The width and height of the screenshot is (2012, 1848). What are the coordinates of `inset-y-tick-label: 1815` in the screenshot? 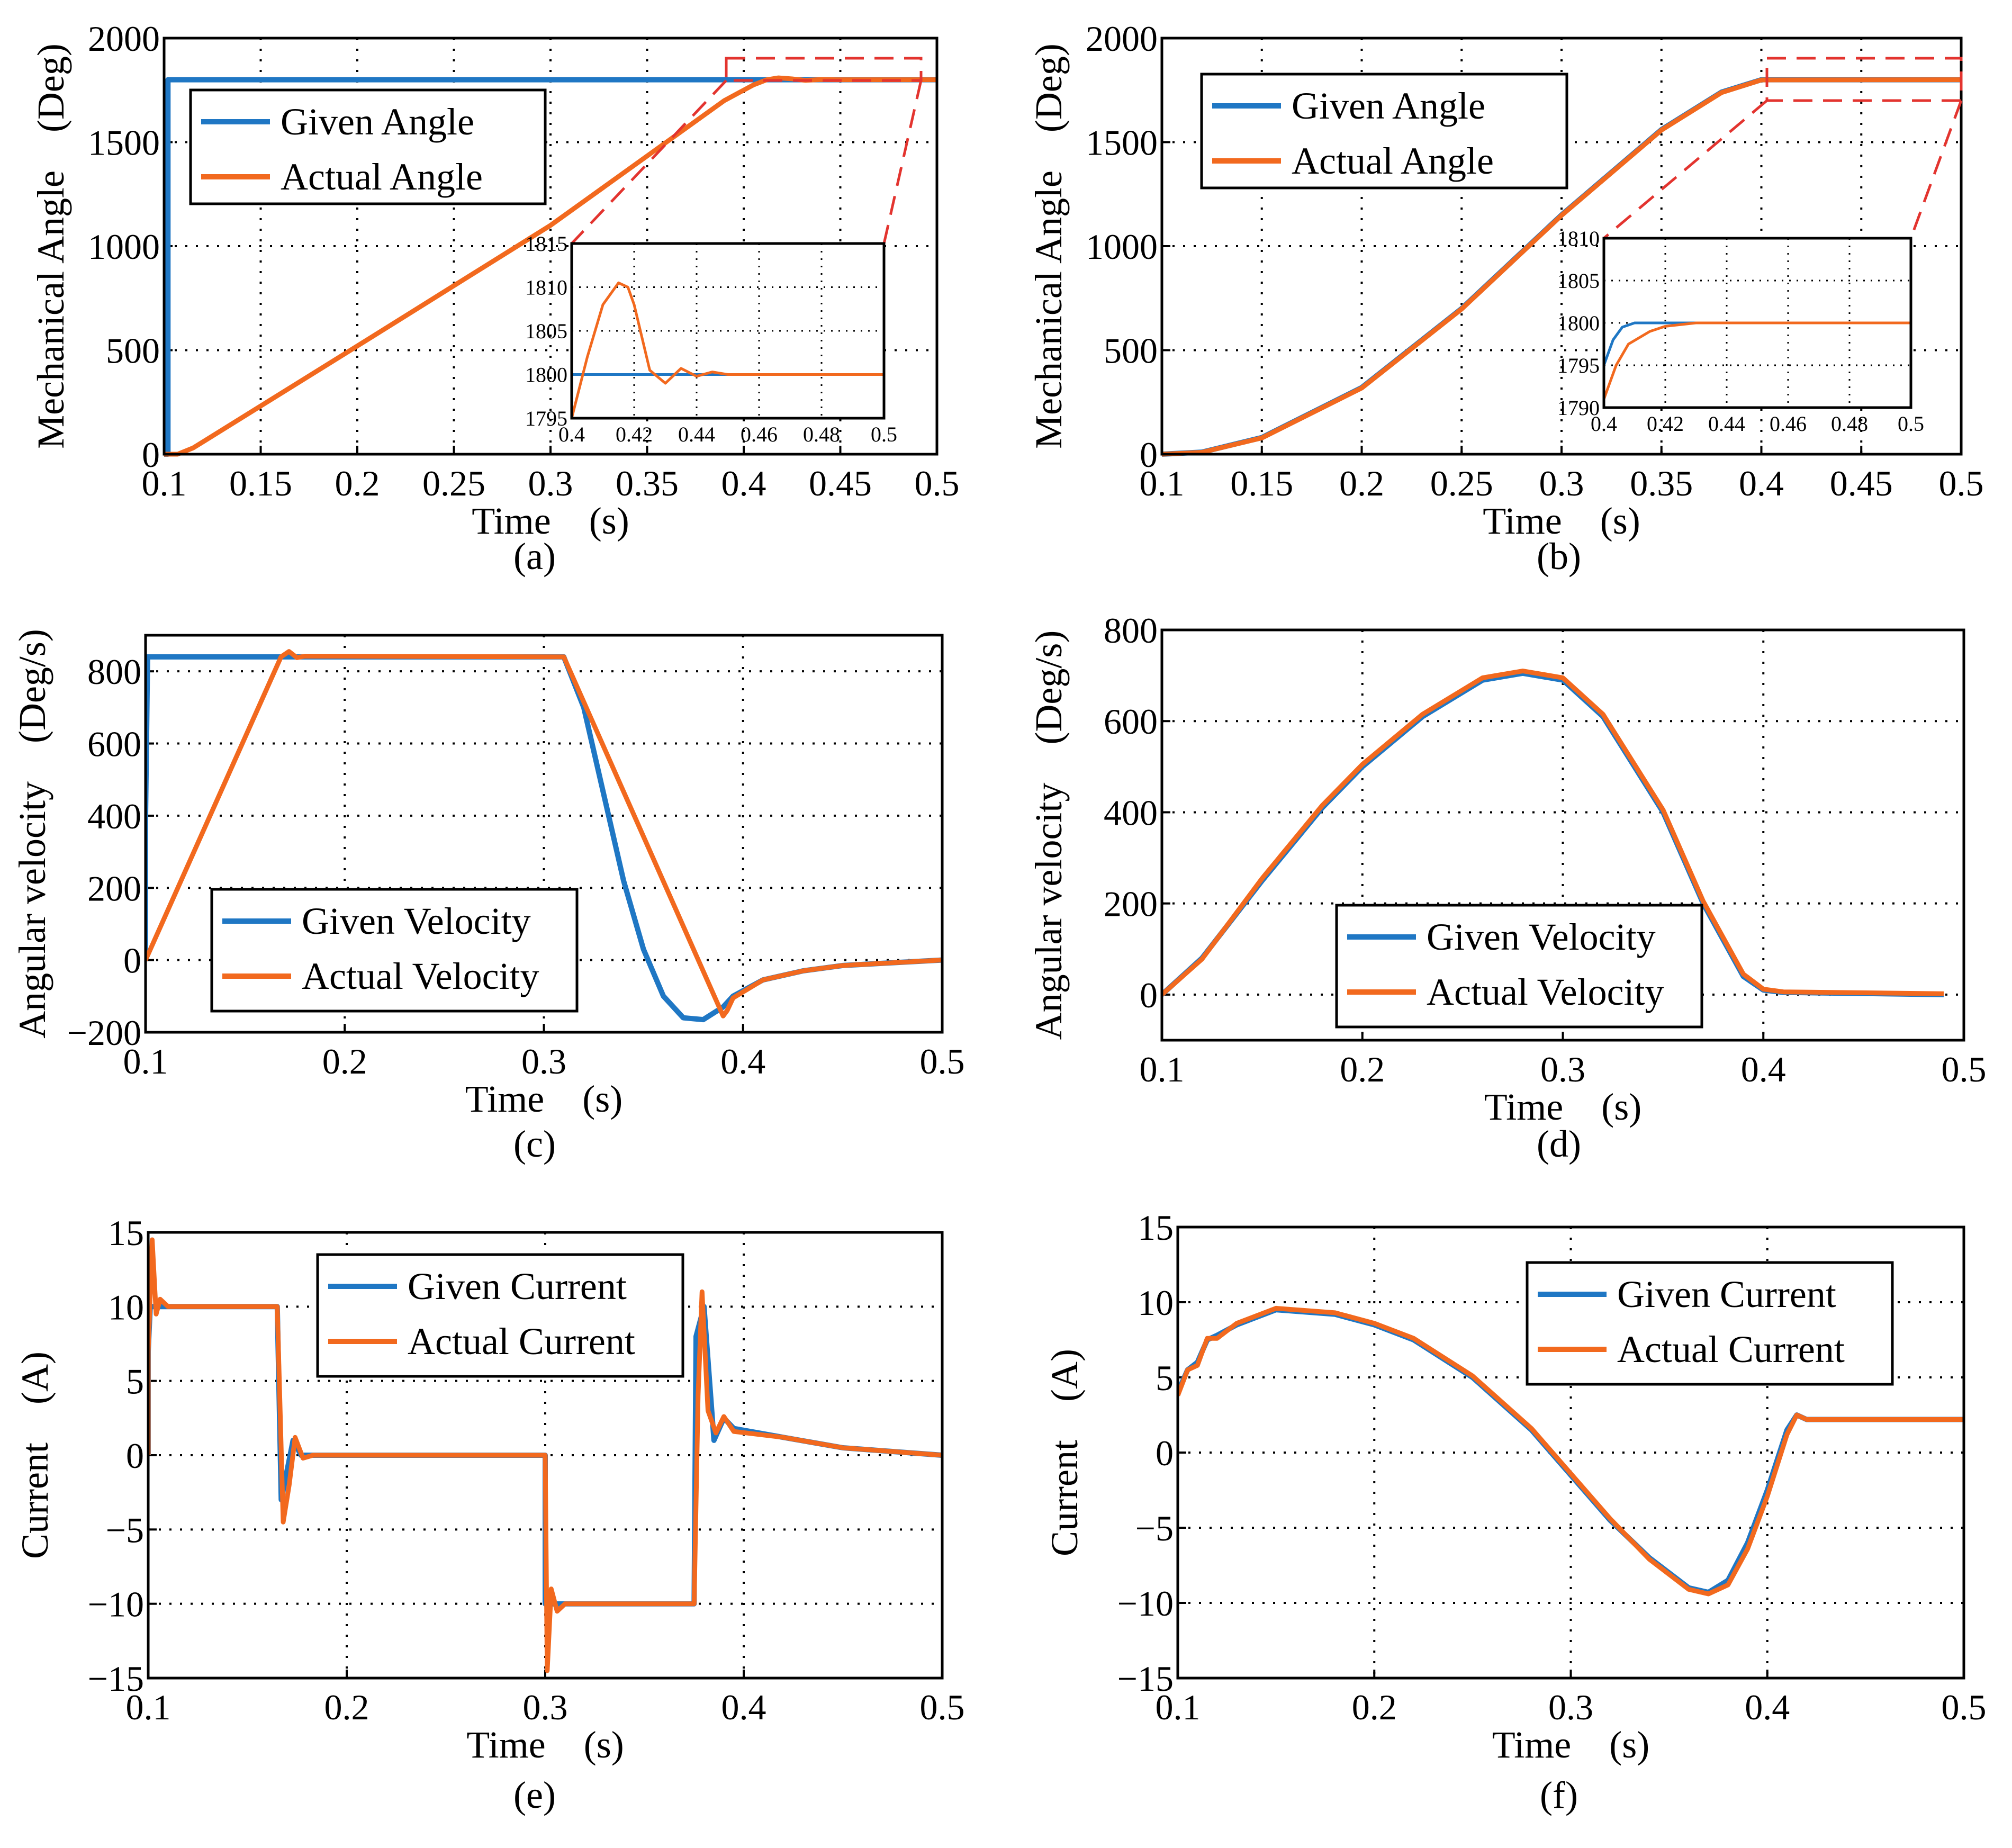 It's located at (546, 244).